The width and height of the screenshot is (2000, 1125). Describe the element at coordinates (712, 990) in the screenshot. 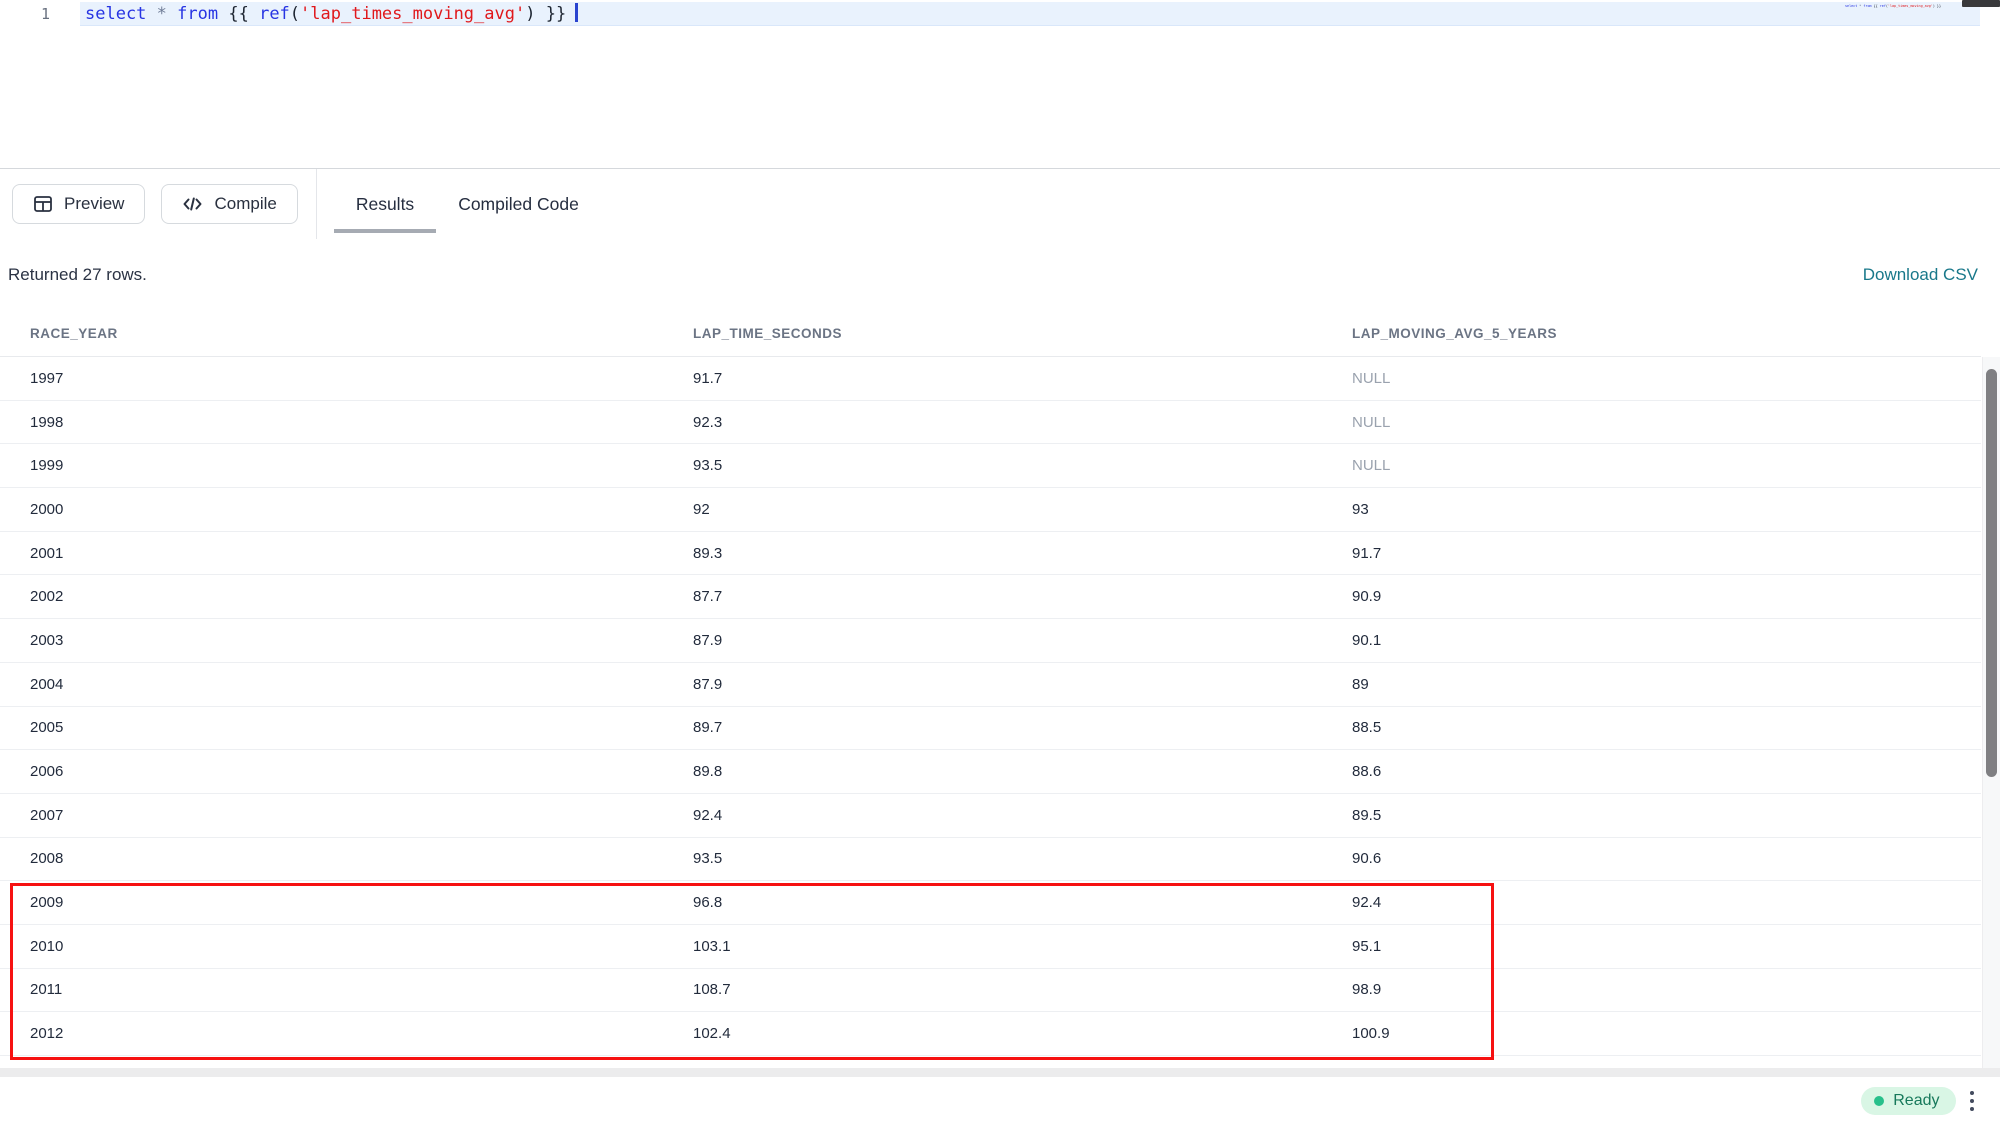

I see `table-cell: 108.7` at that location.